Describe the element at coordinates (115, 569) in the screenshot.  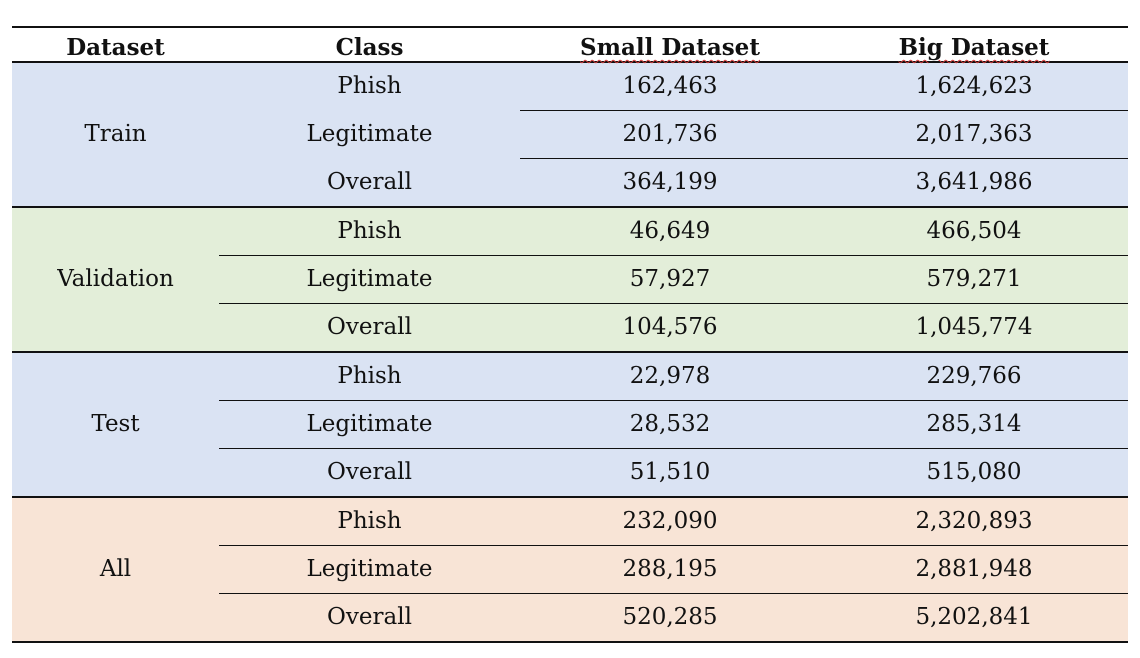
I see `dataset-group-all: All` at that location.